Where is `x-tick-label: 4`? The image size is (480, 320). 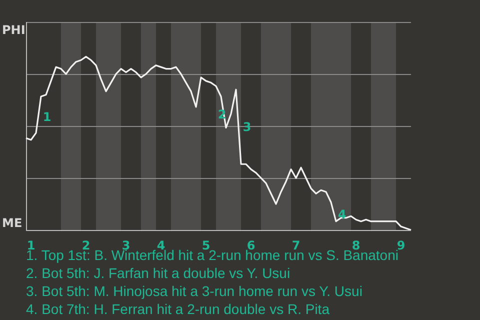 x-tick-label: 4 is located at coordinates (161, 245).